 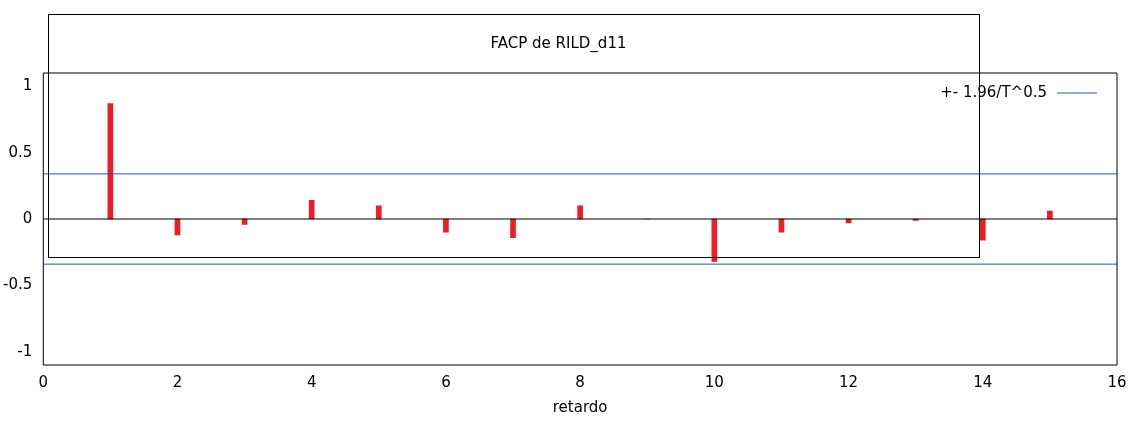 I want to click on chart-title: FACP de RILD_d11, so click(x=558, y=43).